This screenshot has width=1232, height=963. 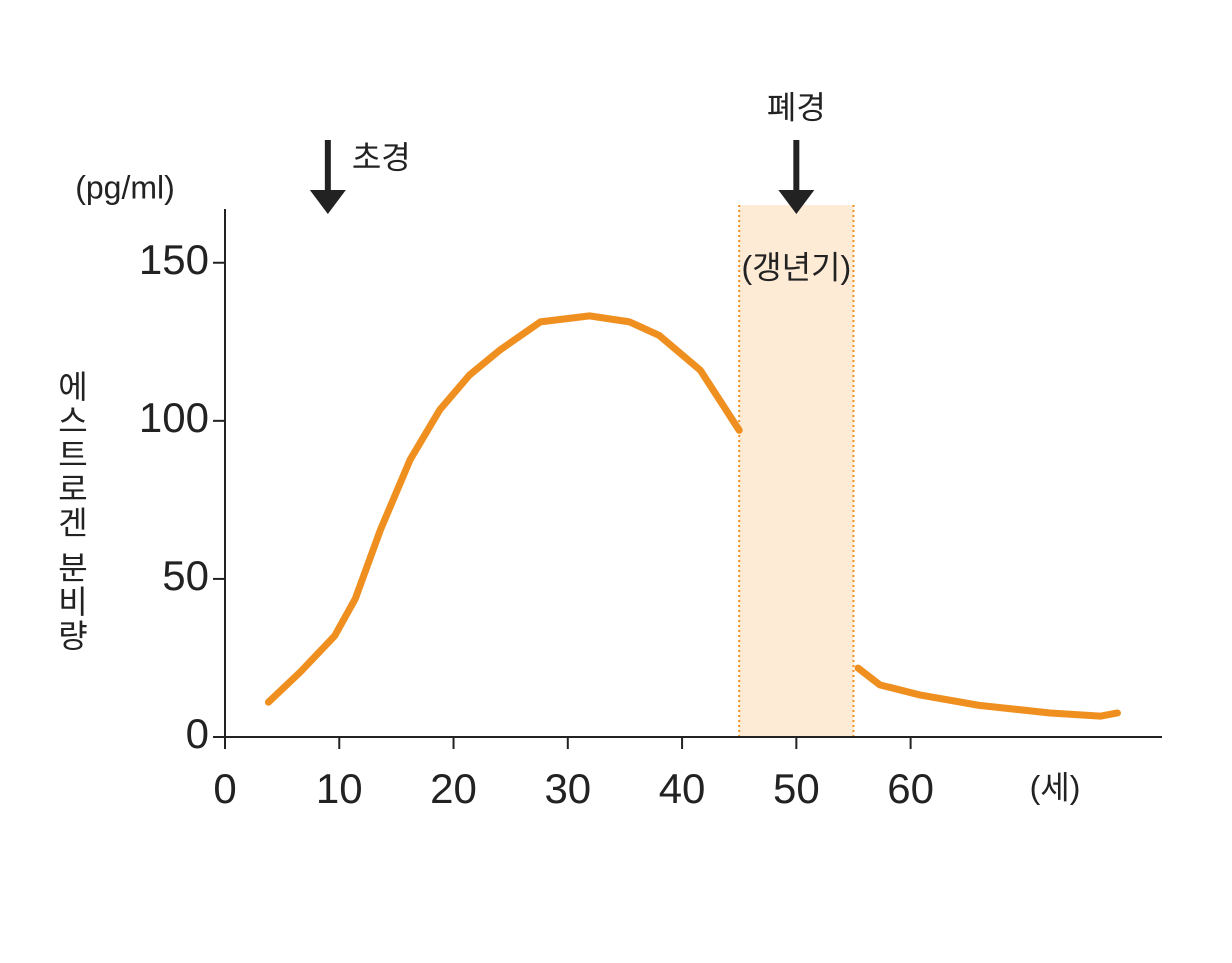 What do you see at coordinates (174, 259) in the screenshot?
I see `y-tick-label: 150` at bounding box center [174, 259].